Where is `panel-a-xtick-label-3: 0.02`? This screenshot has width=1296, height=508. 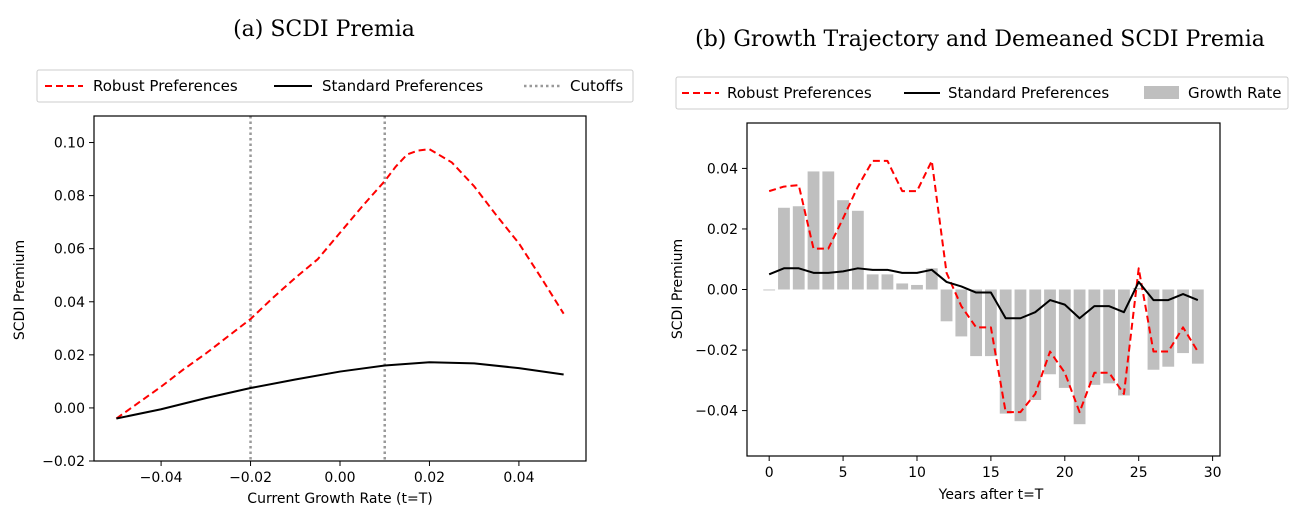 panel-a-xtick-label-3: 0.02 is located at coordinates (429, 478).